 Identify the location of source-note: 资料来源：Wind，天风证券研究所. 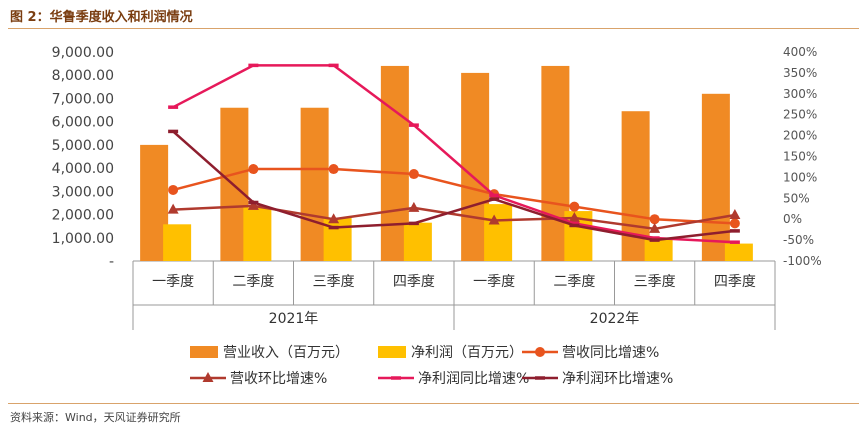
(95, 417).